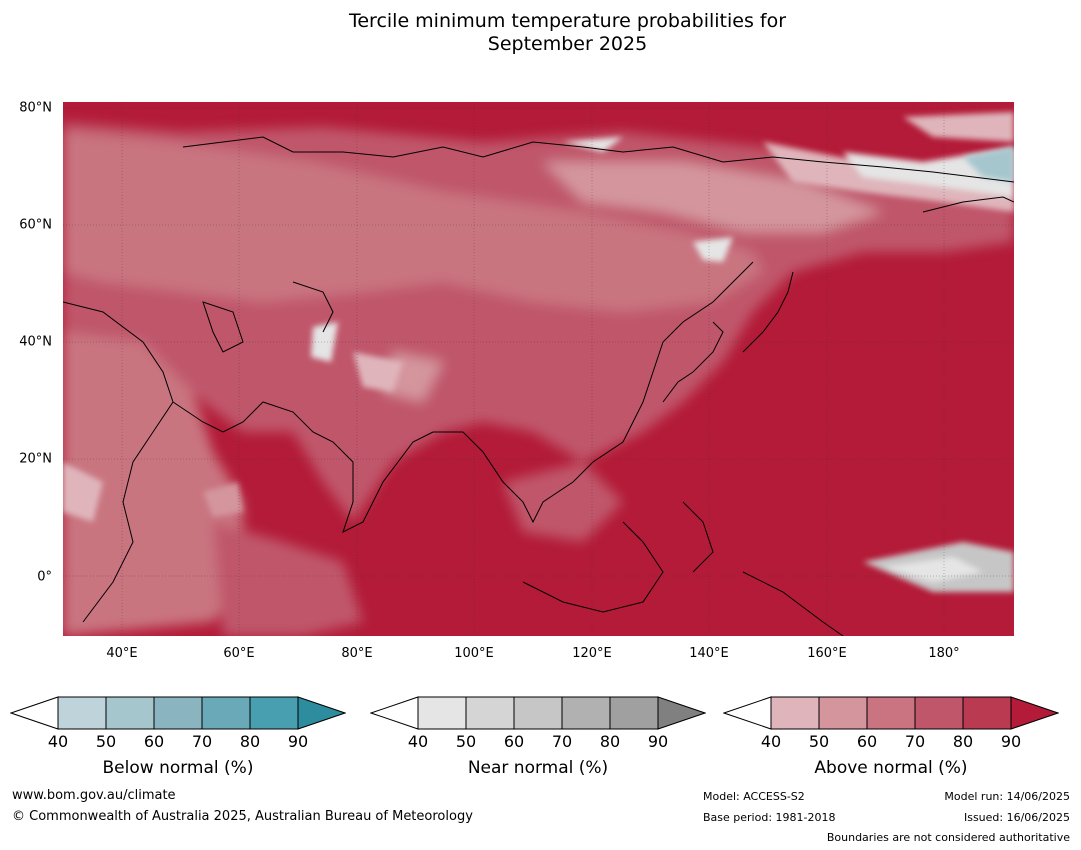 This screenshot has width=1081, height=850. What do you see at coordinates (944, 653) in the screenshot?
I see `lon-label-180: 180°` at bounding box center [944, 653].